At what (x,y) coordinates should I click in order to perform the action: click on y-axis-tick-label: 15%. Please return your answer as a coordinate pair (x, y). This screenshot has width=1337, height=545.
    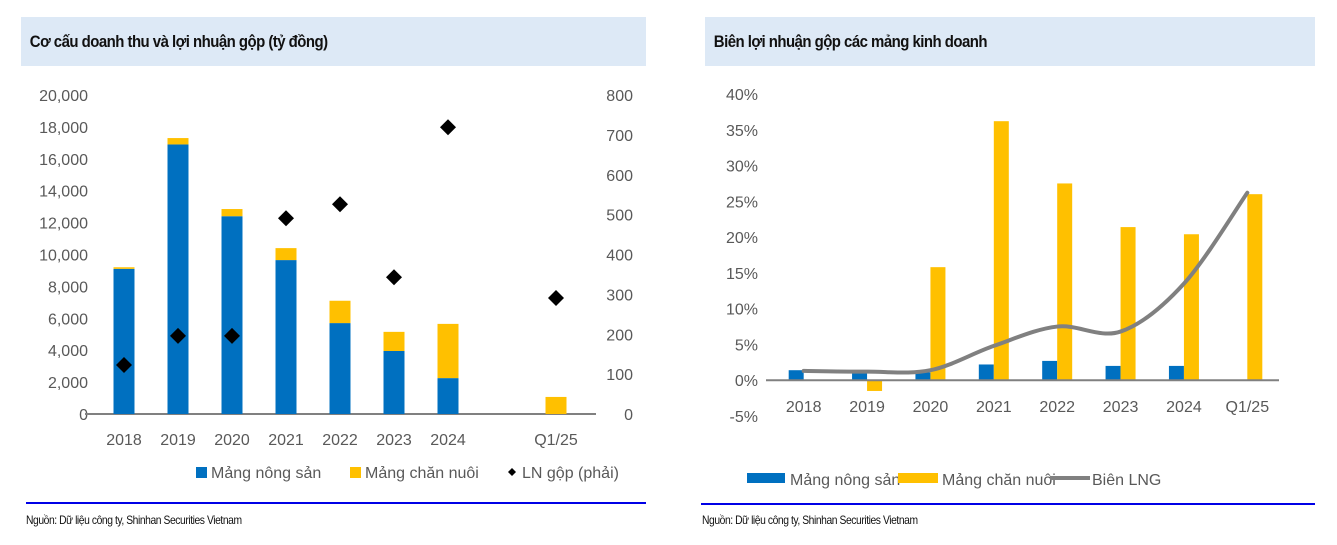
    Looking at the image, I should click on (742, 274).